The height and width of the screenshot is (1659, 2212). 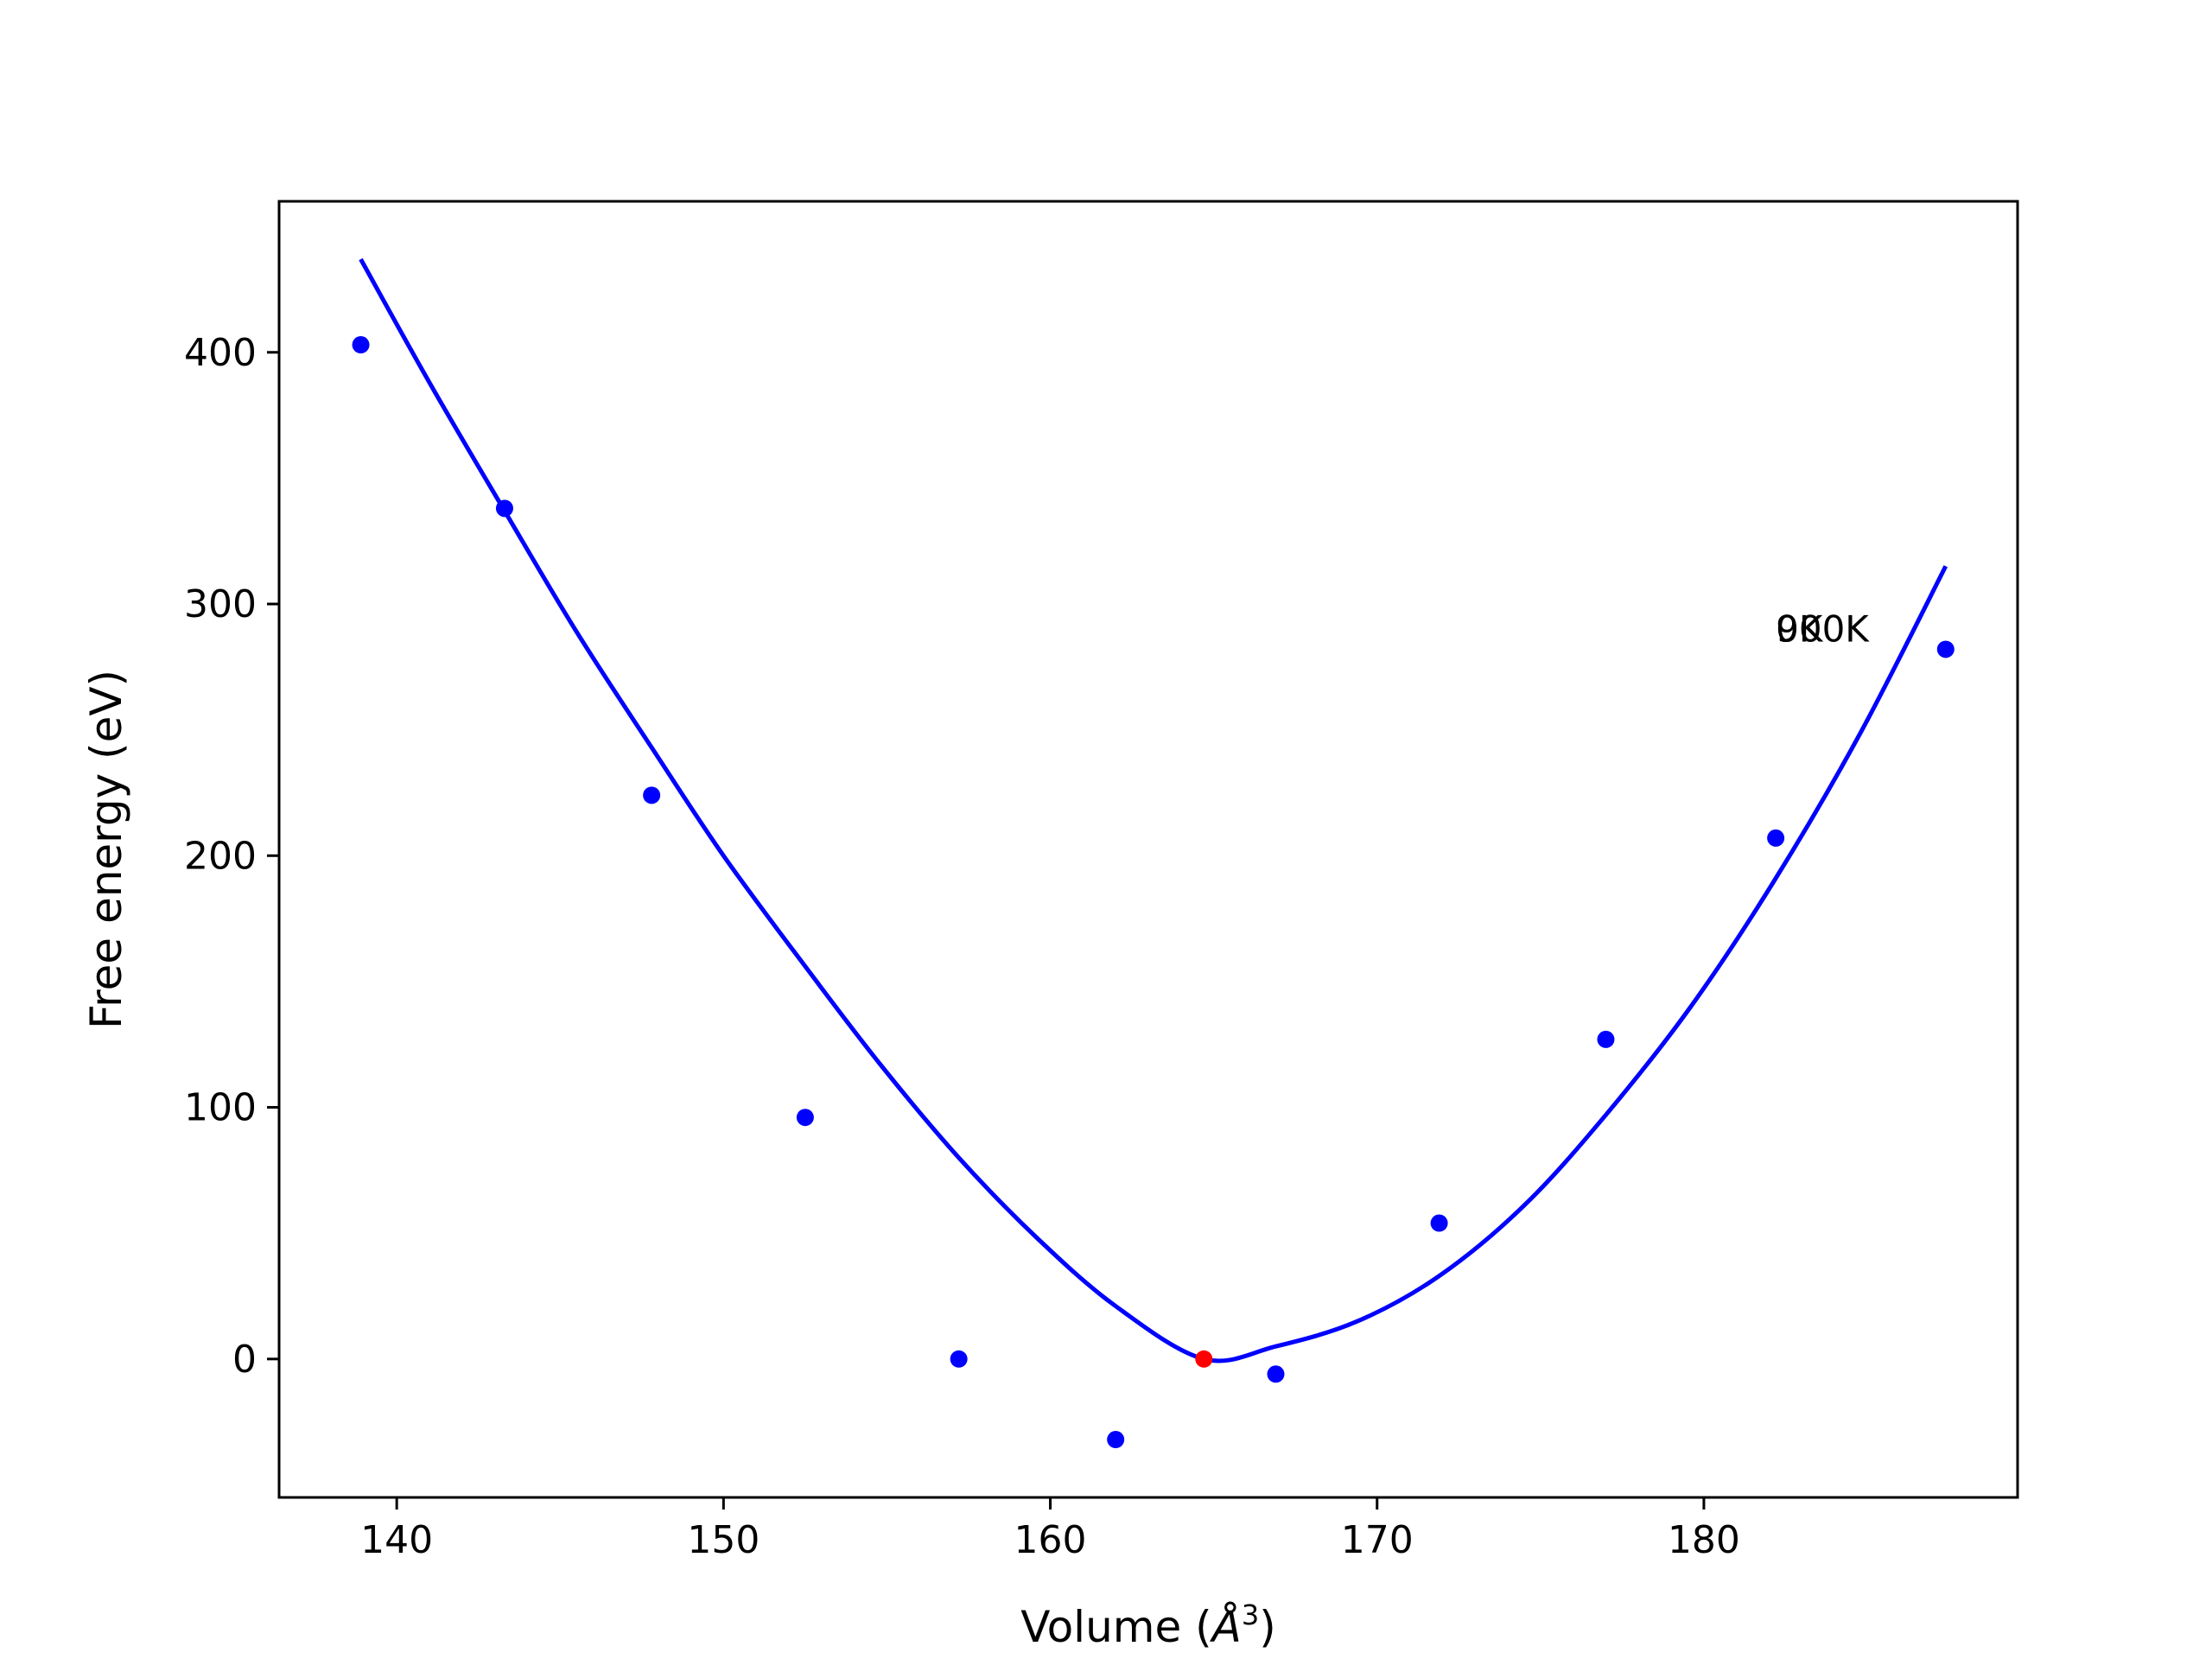 I want to click on x-axis-label-text: Volume (, so click(x=1115, y=1627).